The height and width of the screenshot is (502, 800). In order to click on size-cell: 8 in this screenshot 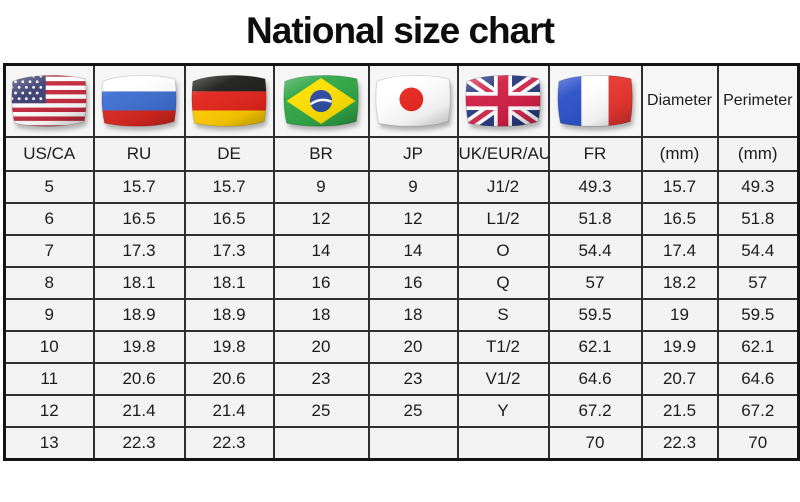, I will do `click(49, 283)`.